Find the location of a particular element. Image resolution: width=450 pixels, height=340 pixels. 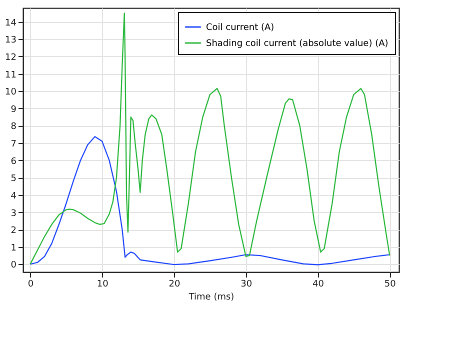

y-tick-label: 7 is located at coordinates (13, 145).